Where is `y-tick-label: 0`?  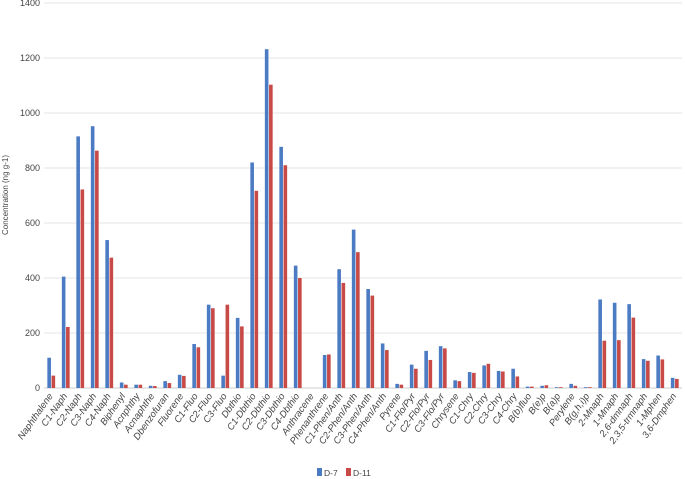
y-tick-label: 0 is located at coordinates (37, 388).